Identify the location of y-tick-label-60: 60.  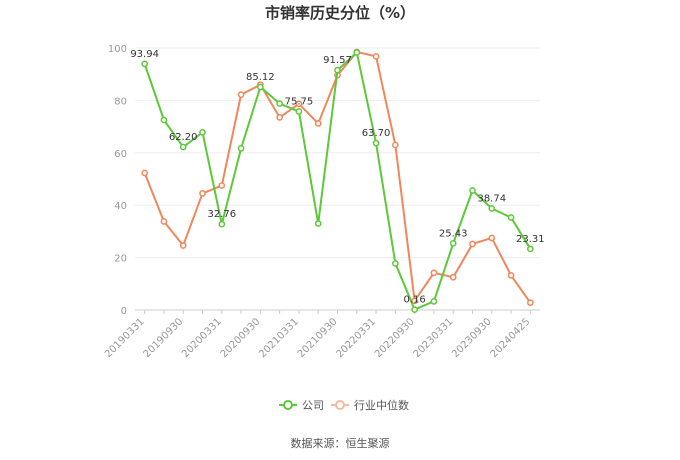
(120, 154).